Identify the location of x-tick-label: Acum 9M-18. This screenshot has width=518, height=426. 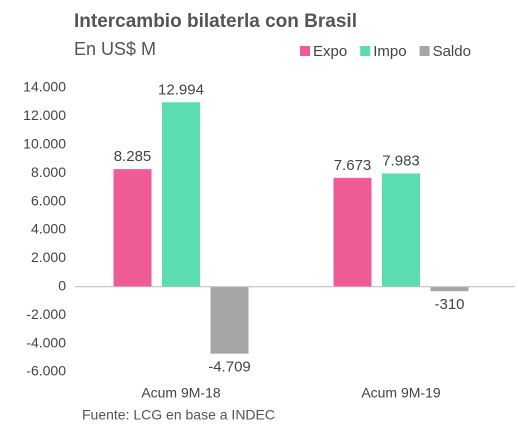
(181, 393).